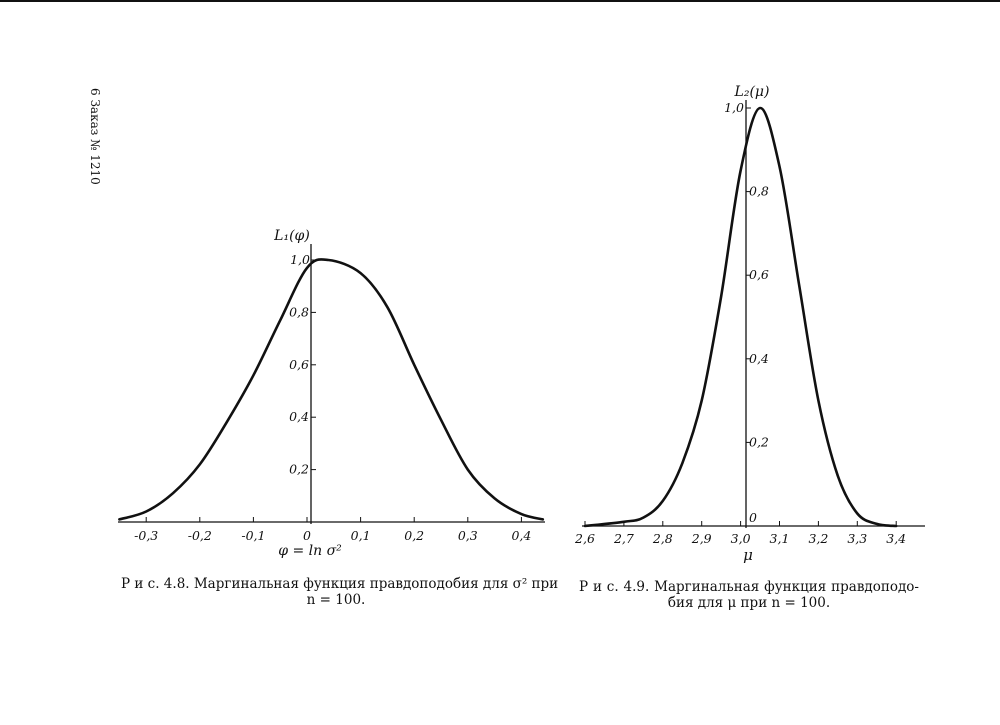  I want to click on c2-y-tick-label: 0,8, so click(759, 191).